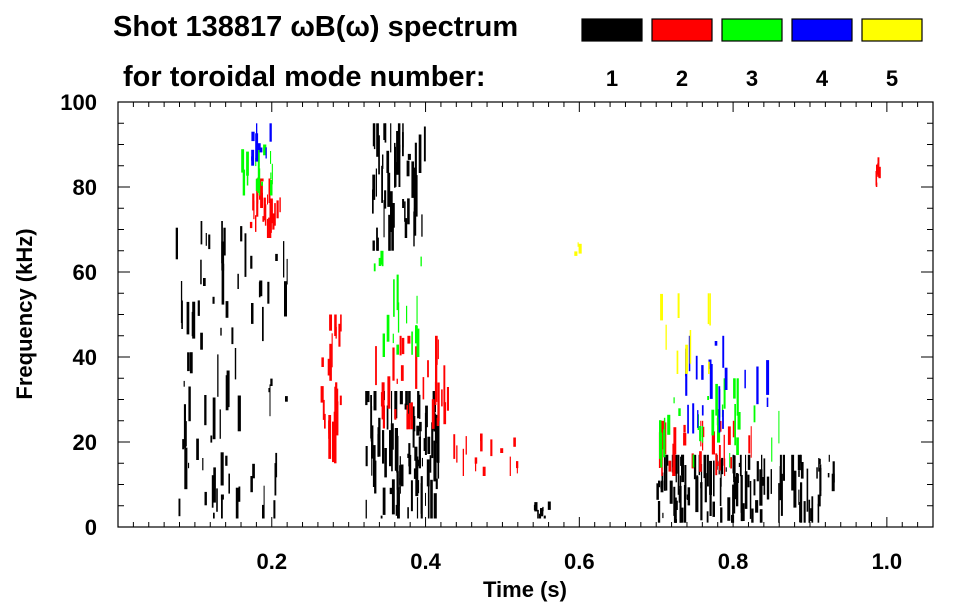 This screenshot has width=963, height=615. Describe the element at coordinates (752, 78) in the screenshot. I see `legend-label-mode-3: 3` at that location.